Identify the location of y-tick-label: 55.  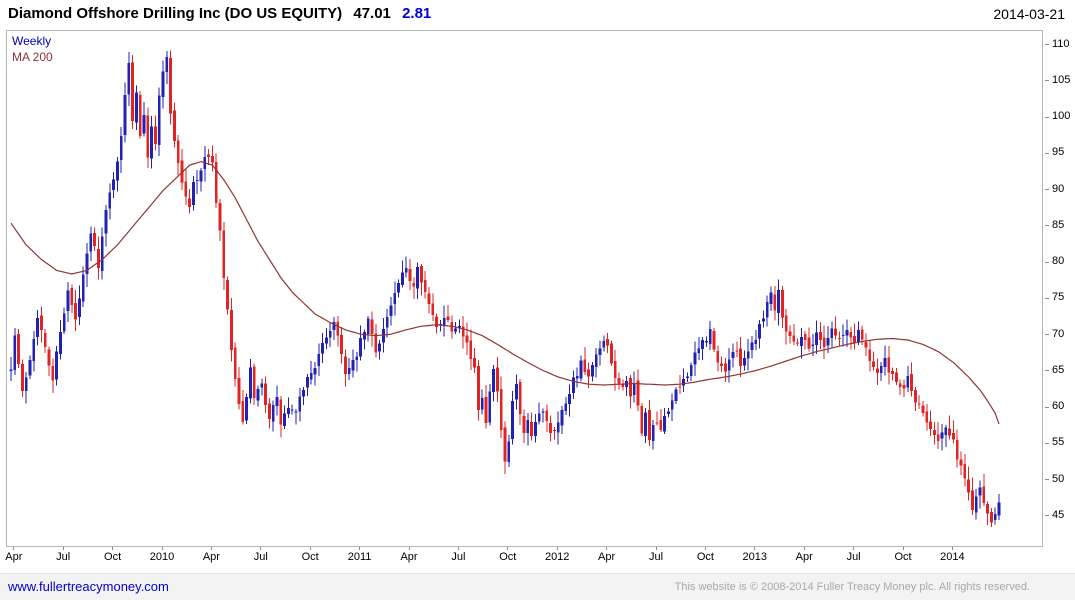
(1058, 442).